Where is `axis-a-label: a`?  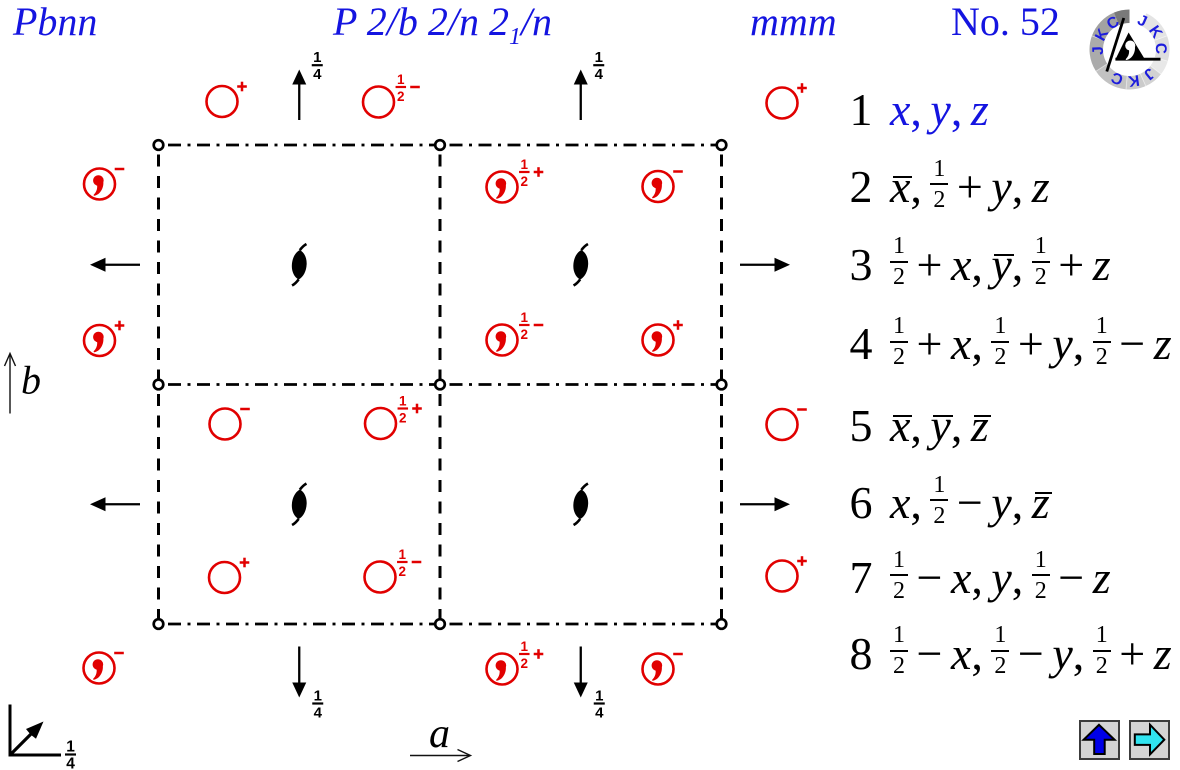
axis-a-label: a is located at coordinates (439, 734).